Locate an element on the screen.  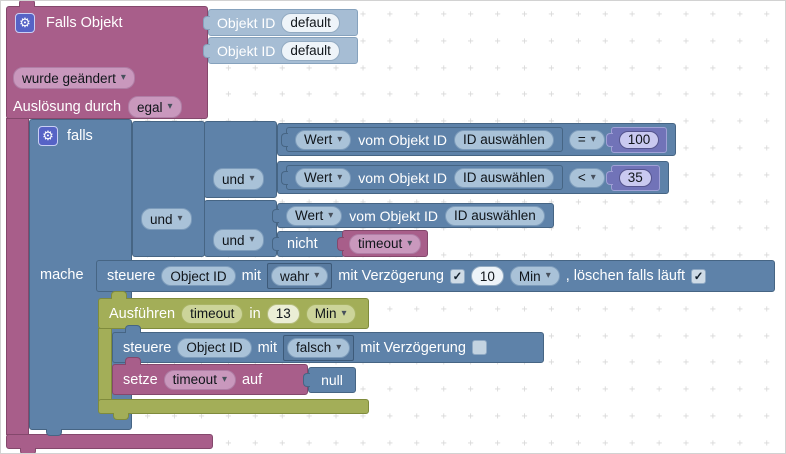
clear-running-label: , löschen falls läuft is located at coordinates (625, 276).